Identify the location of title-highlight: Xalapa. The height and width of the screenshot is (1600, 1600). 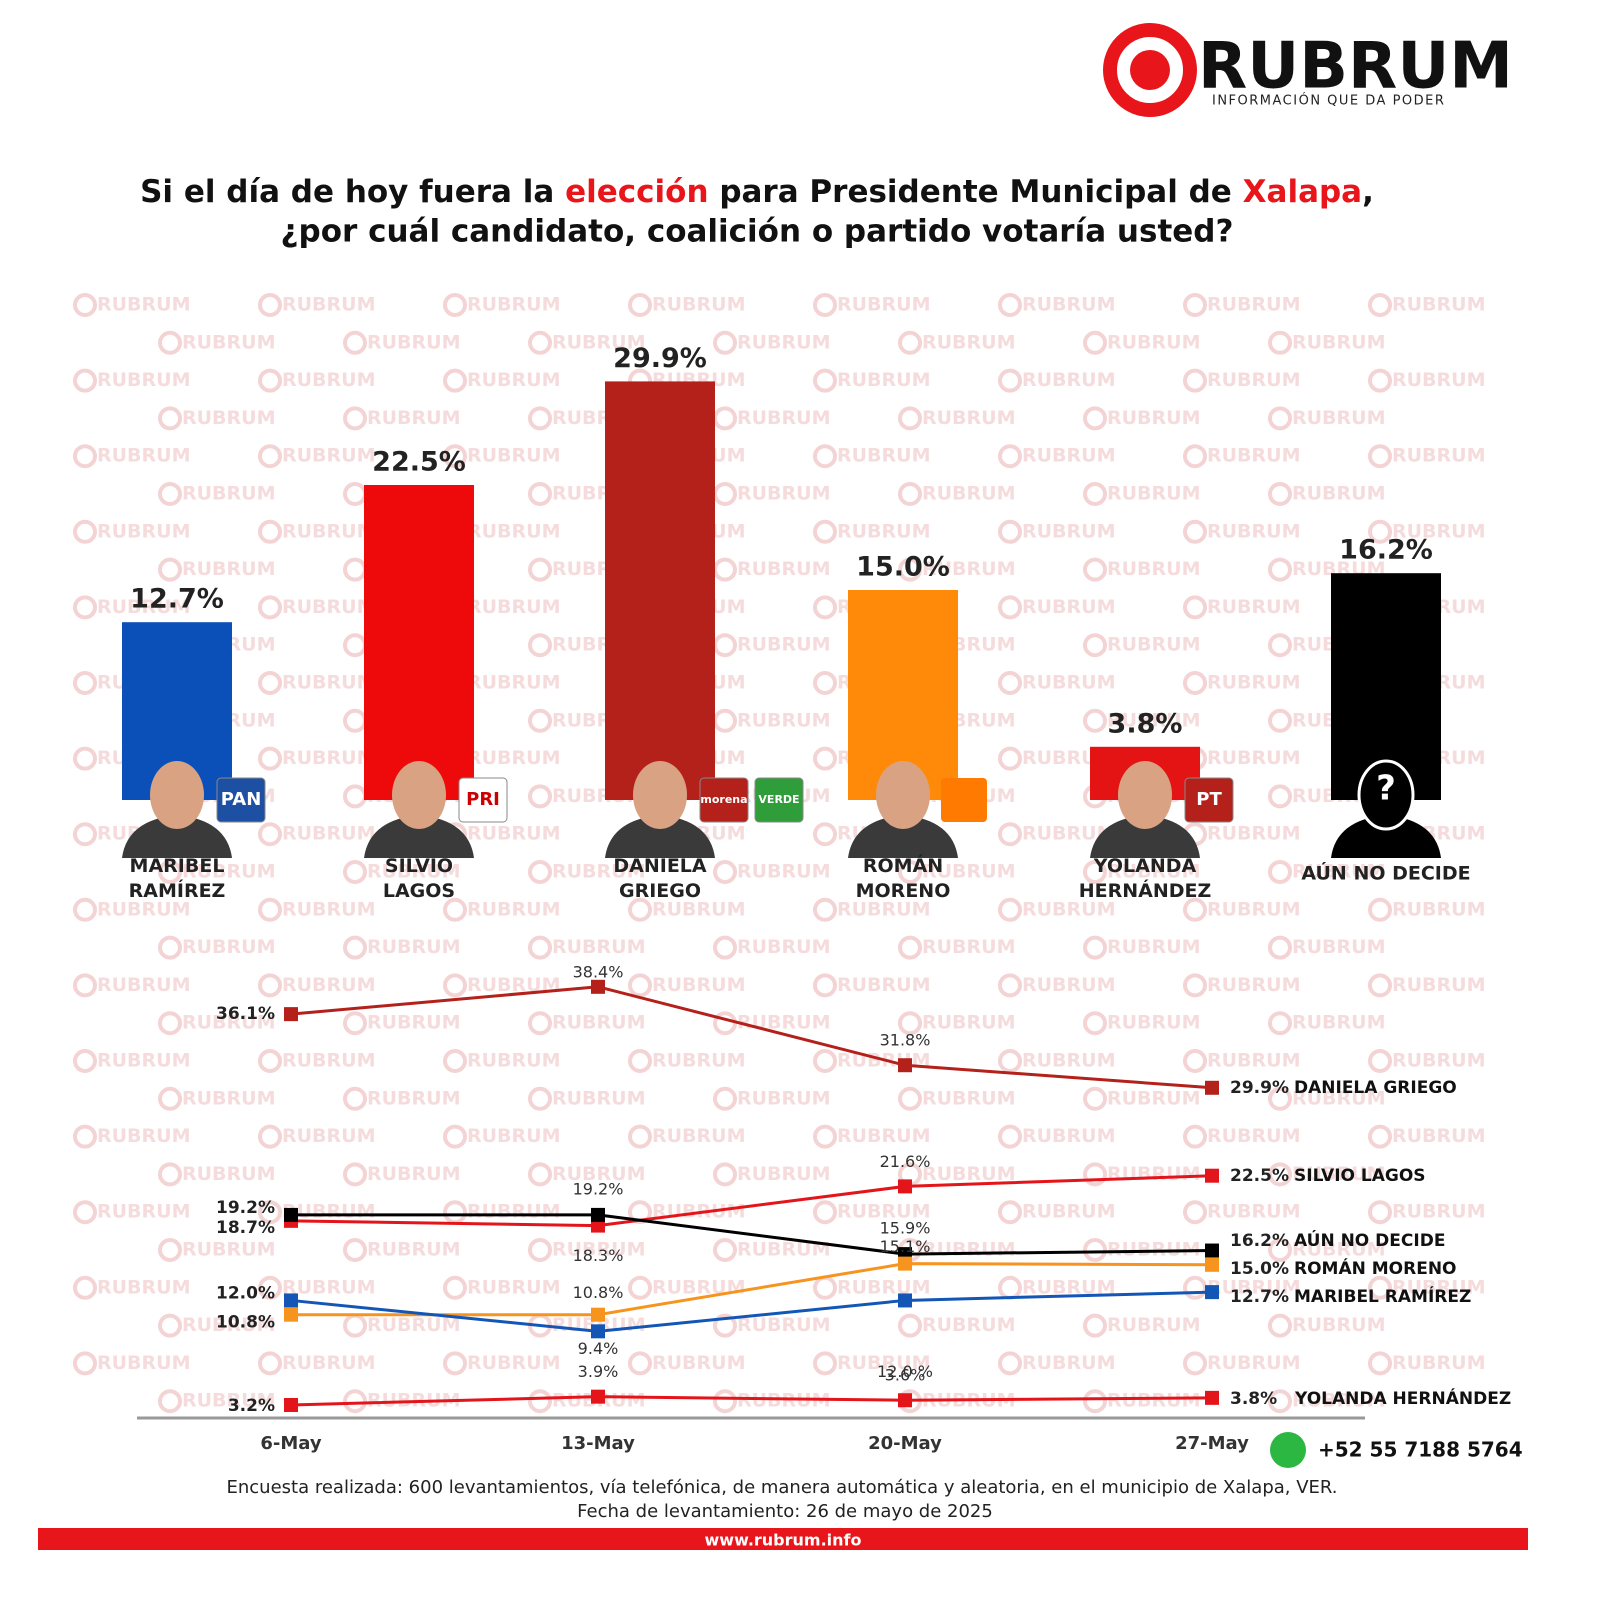
(1302, 192).